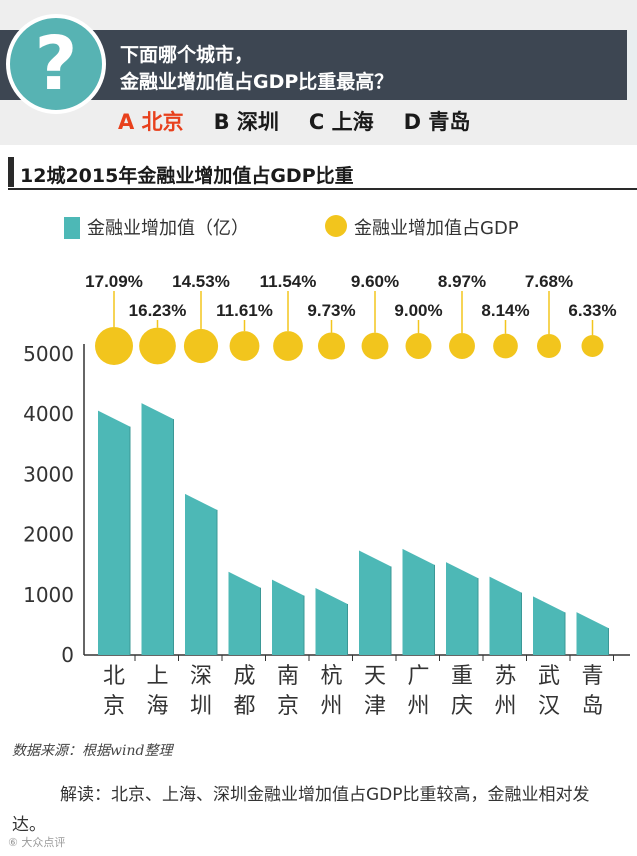 This screenshot has width=637, height=856. What do you see at coordinates (48, 474) in the screenshot?
I see `y-tick-label: 3000` at bounding box center [48, 474].